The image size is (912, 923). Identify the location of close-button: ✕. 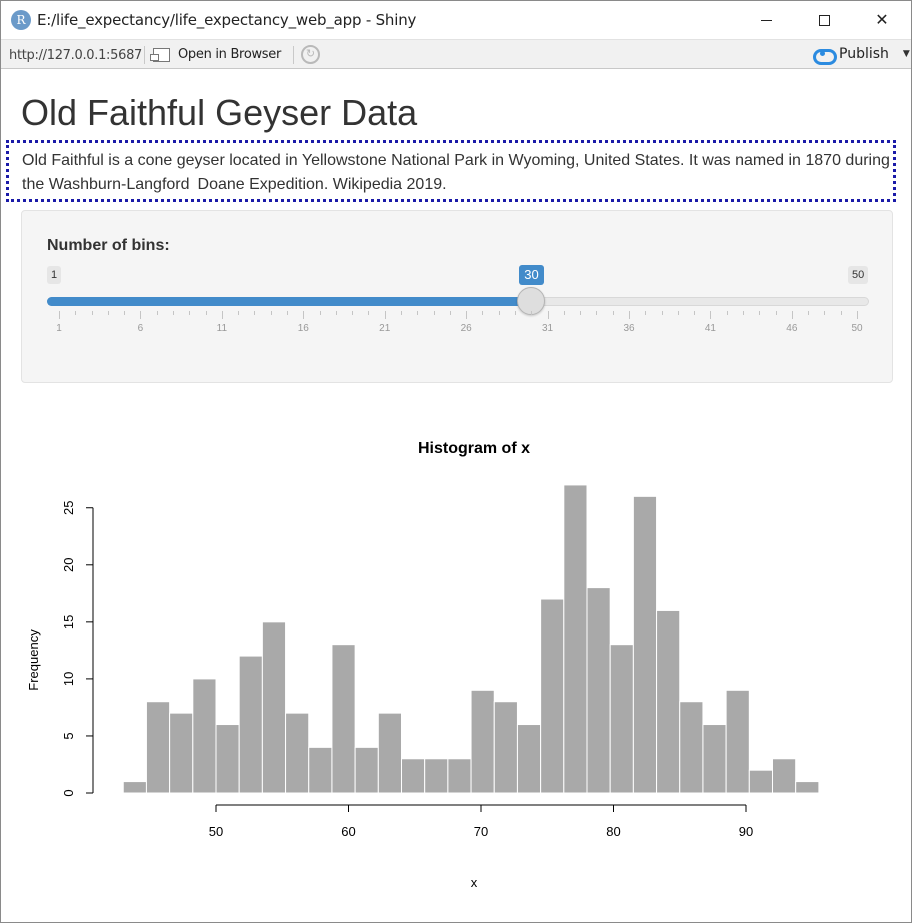
(882, 20).